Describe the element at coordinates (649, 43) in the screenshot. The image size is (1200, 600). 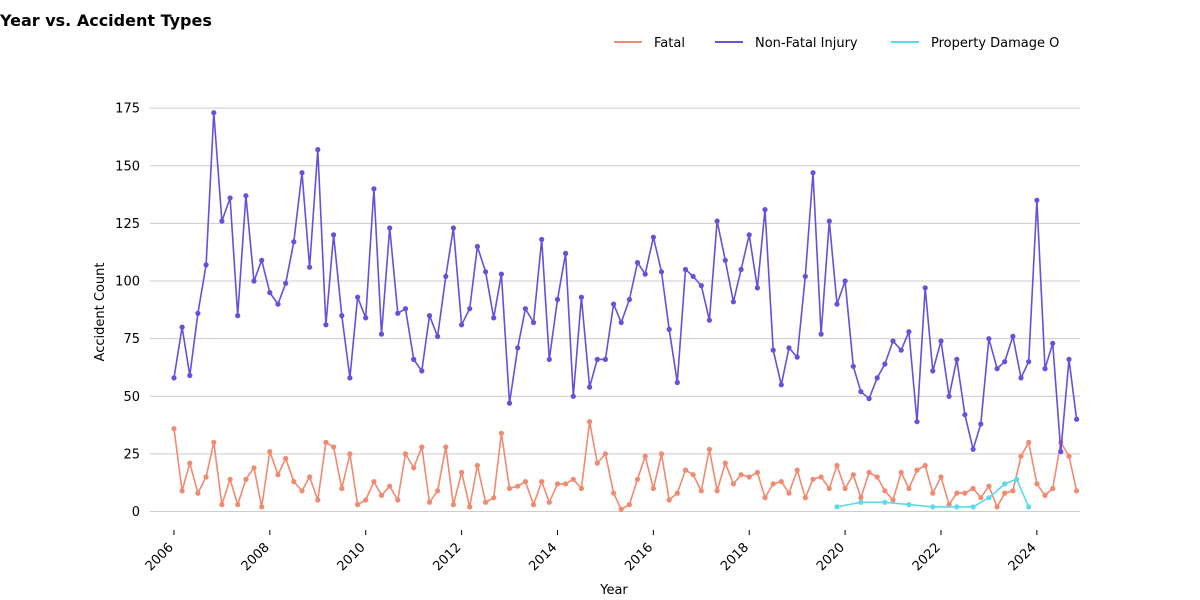
I see `legend-item: Fatal` at that location.